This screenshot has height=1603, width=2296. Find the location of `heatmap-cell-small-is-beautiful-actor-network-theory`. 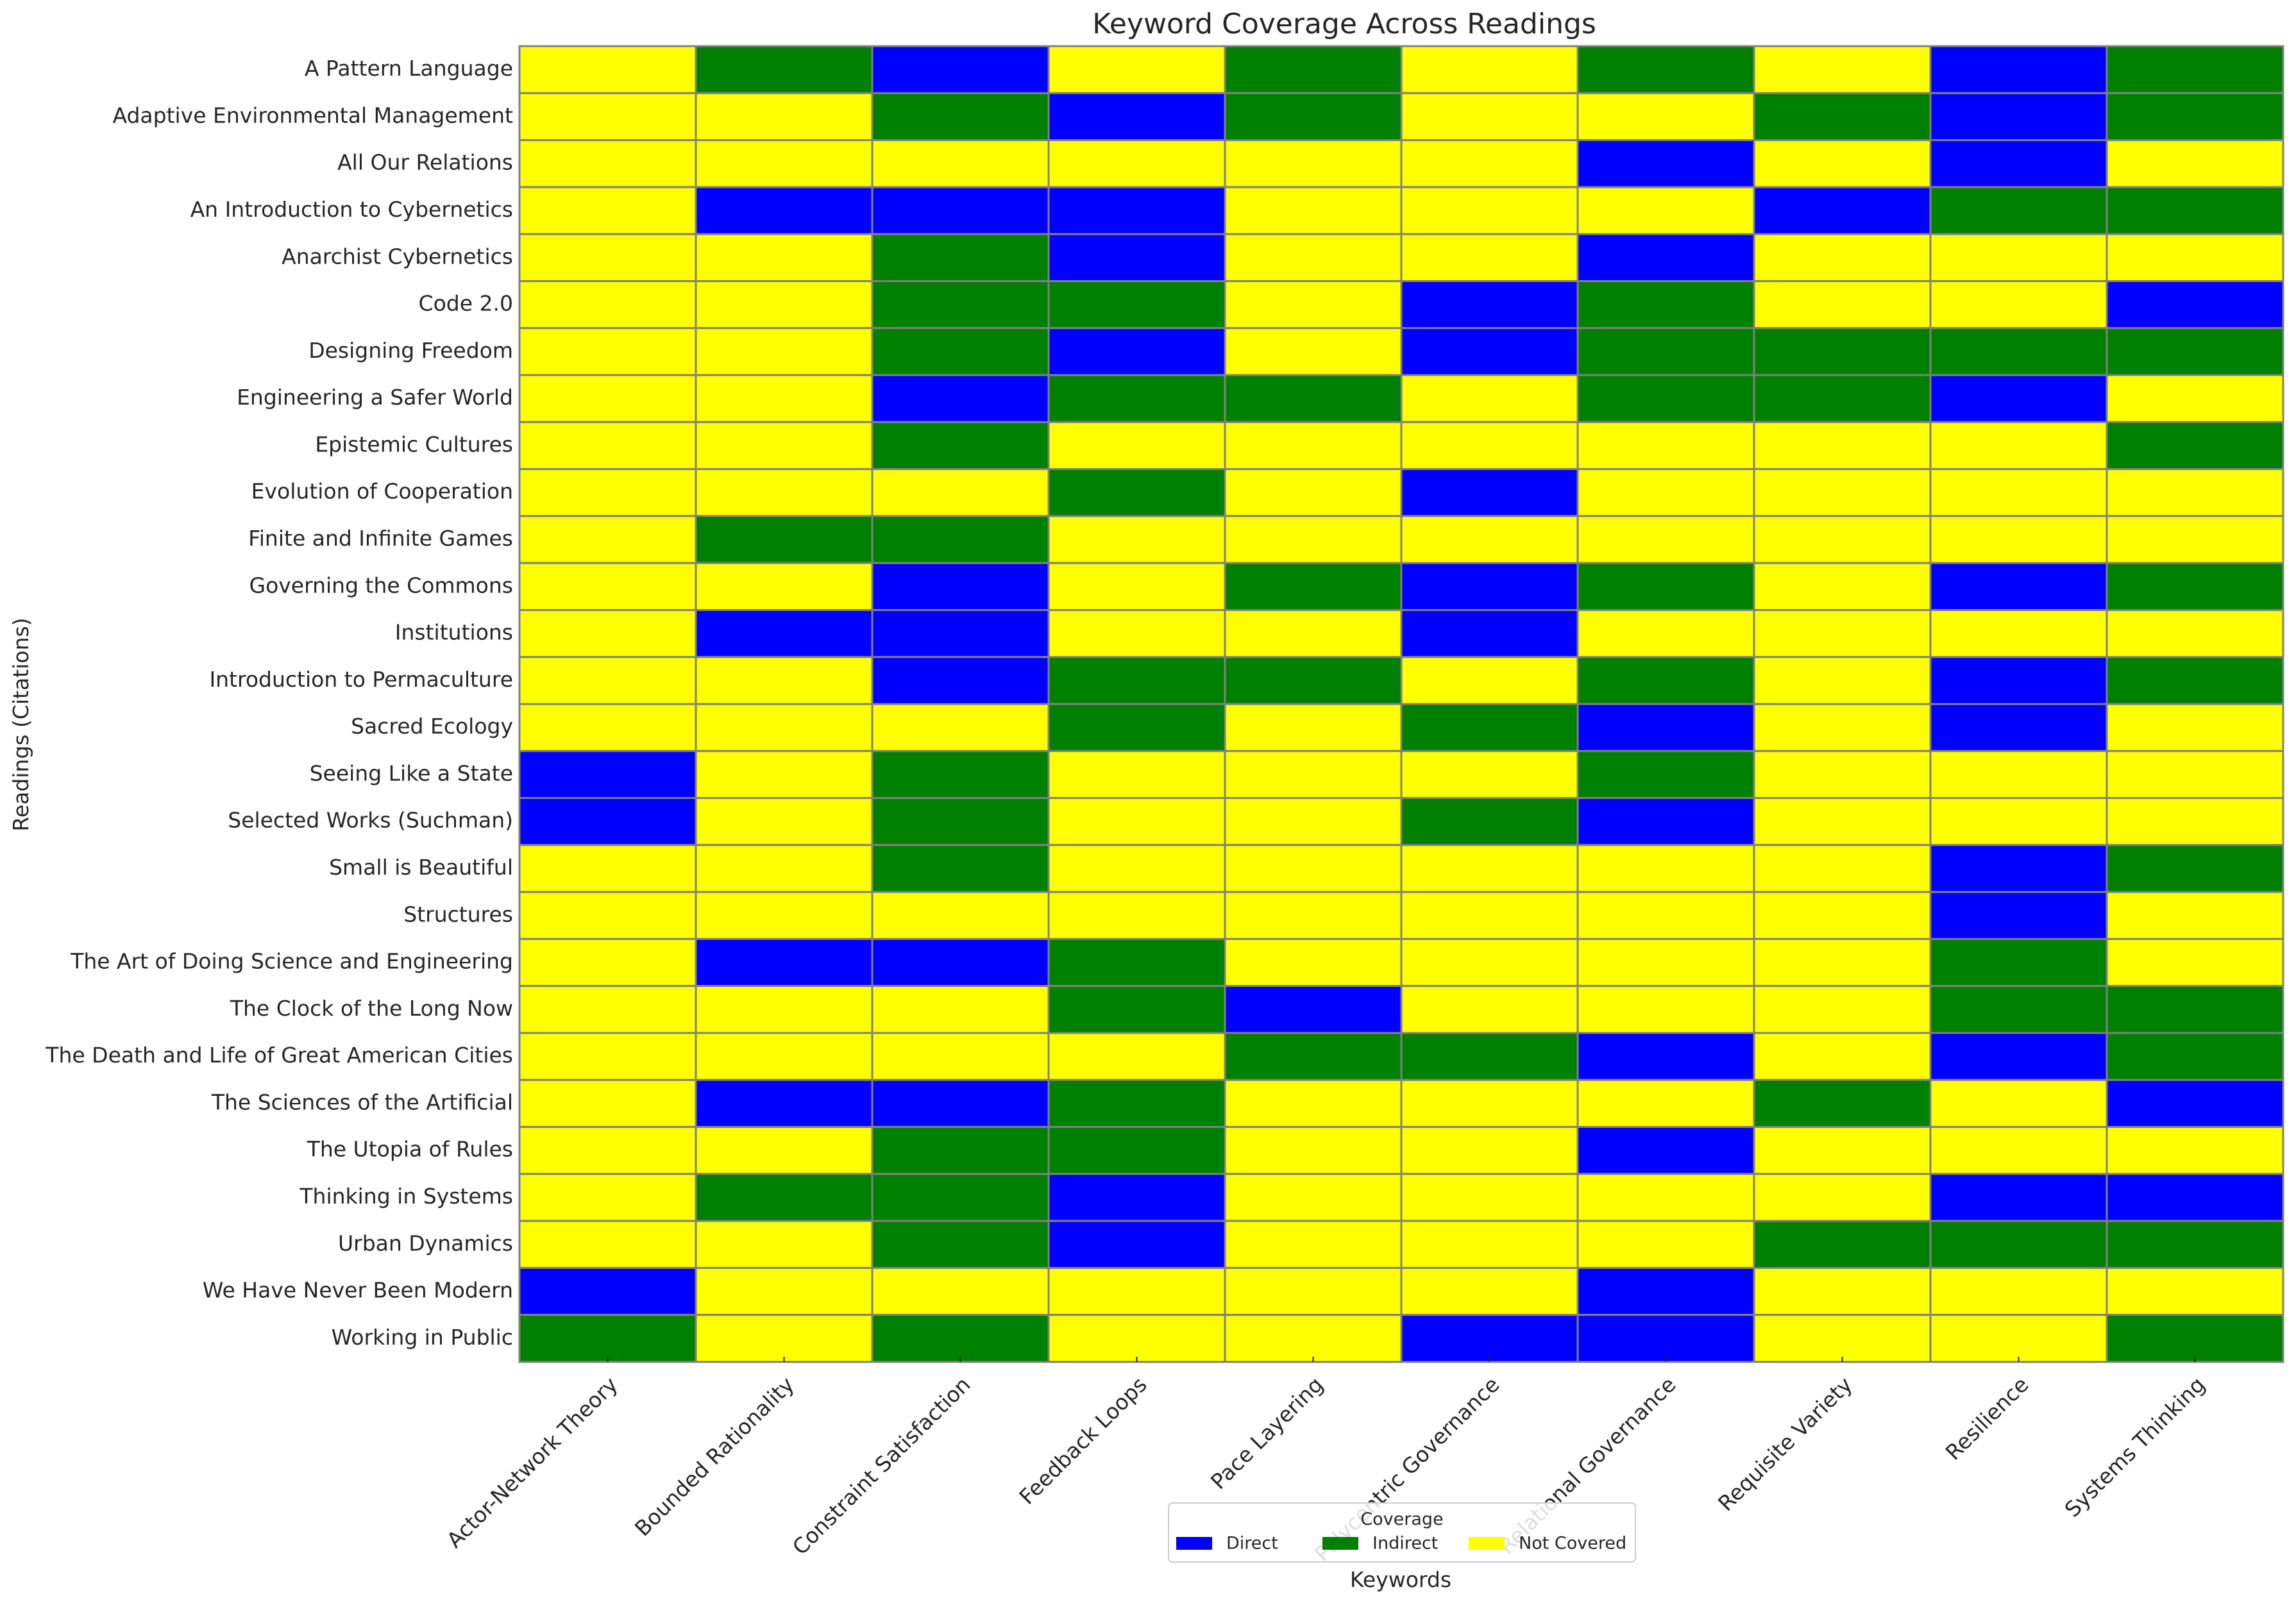

heatmap-cell-small-is-beautiful-actor-network-theory is located at coordinates (607, 868).